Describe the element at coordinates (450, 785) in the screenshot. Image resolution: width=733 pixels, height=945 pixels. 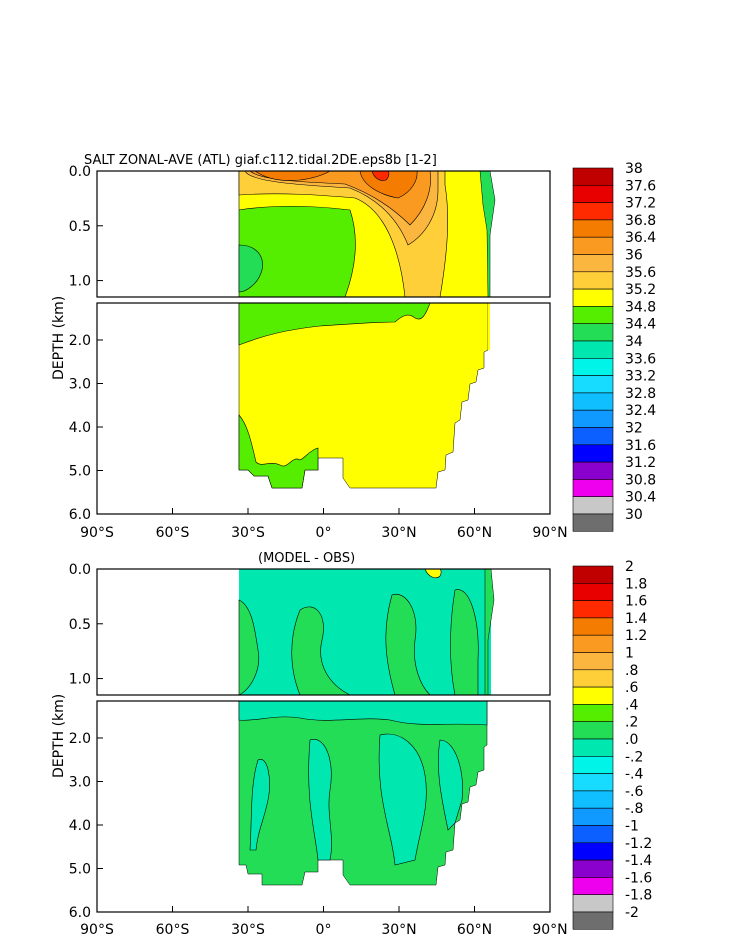
I see `diff-lower-neg-north` at that location.